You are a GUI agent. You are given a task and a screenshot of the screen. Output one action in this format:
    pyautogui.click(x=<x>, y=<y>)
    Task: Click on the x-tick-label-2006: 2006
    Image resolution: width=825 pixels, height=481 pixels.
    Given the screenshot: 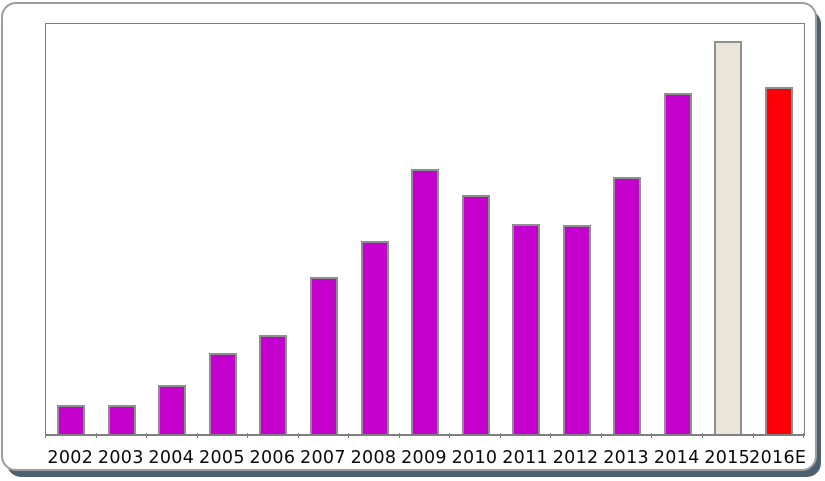 What is the action you would take?
    pyautogui.click(x=272, y=458)
    